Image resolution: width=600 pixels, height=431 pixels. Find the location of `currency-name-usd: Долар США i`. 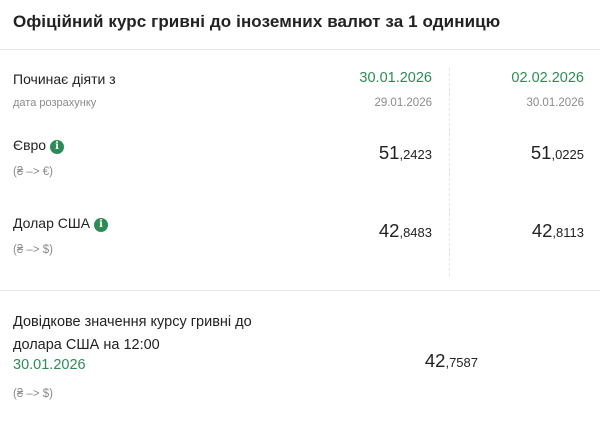

currency-name-usd: Долар США i is located at coordinates (61, 223).